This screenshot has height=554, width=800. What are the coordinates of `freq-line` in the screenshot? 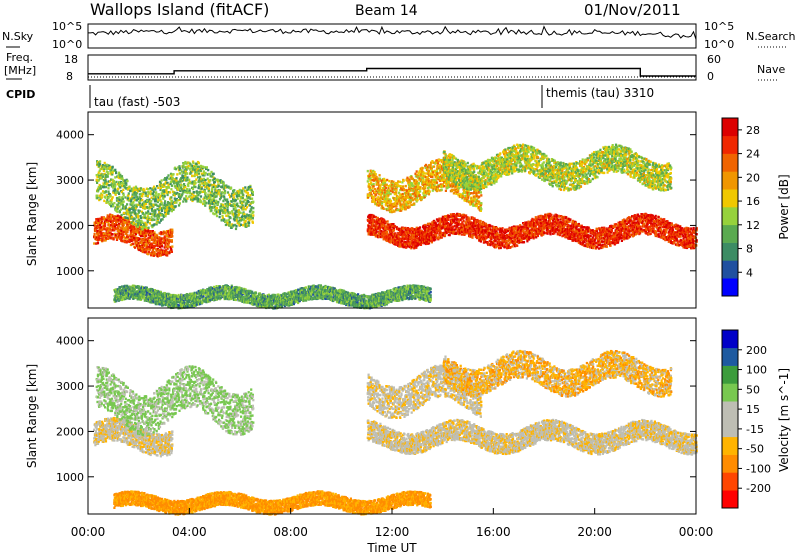 It's located at (392, 73).